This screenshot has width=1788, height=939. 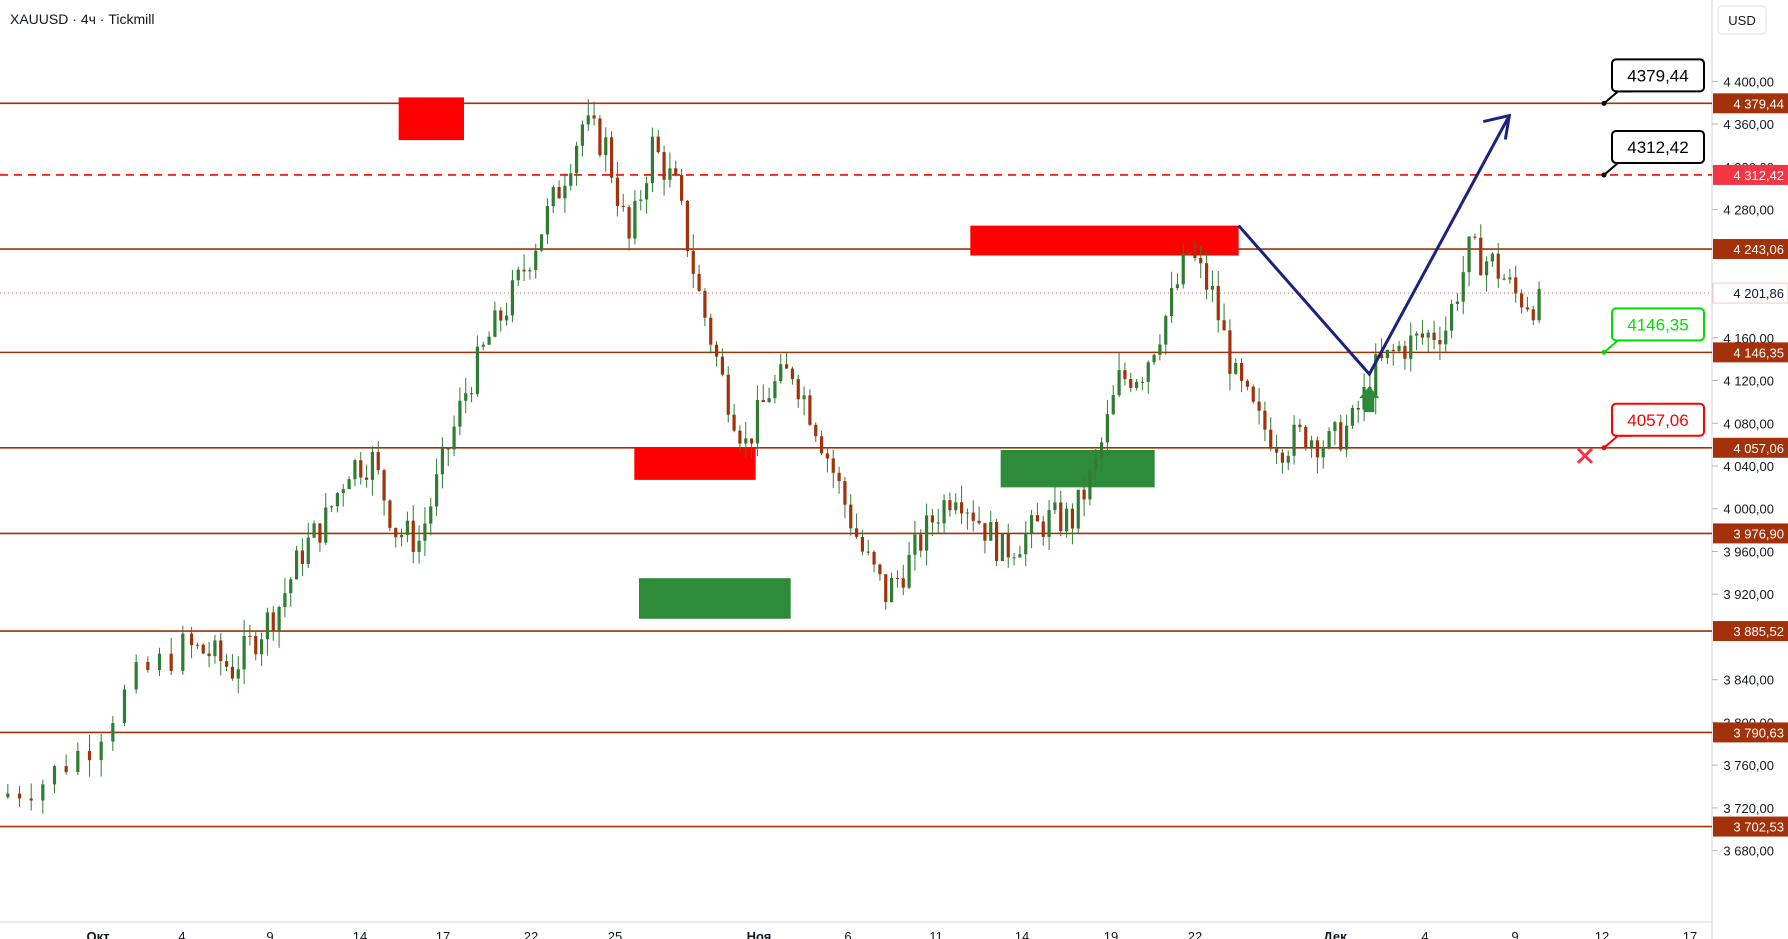 What do you see at coordinates (1748, 423) in the screenshot?
I see `y-tick-label: 4 080,00` at bounding box center [1748, 423].